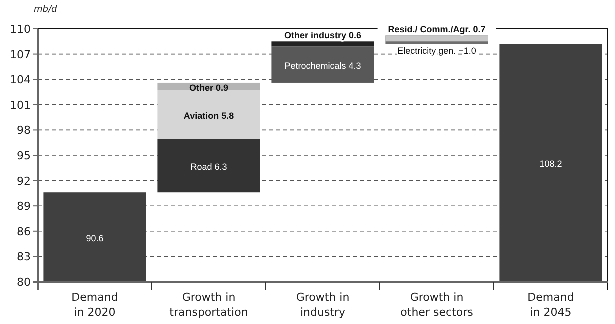  I want to click on data-label: Road 6.3, so click(209, 167).